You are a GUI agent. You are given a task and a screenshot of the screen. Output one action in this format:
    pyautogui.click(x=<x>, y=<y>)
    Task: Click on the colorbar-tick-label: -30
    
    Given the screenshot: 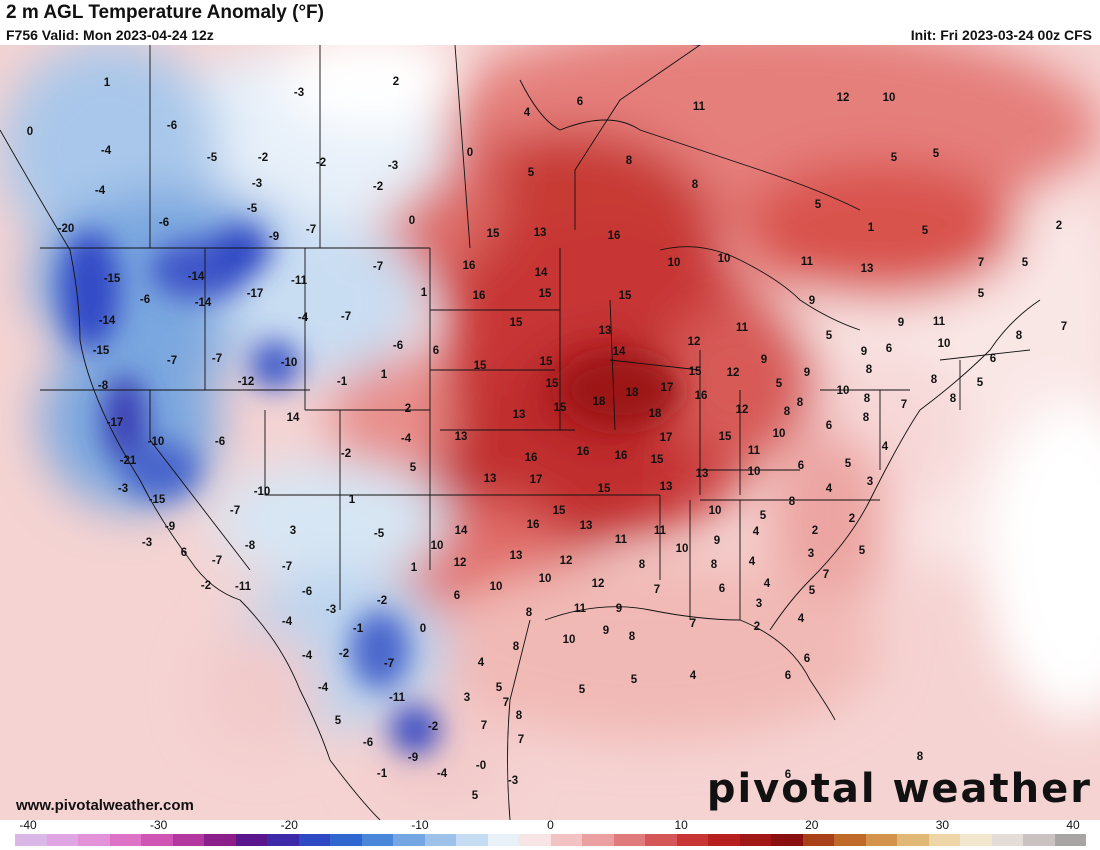 What is the action you would take?
    pyautogui.click(x=158, y=825)
    